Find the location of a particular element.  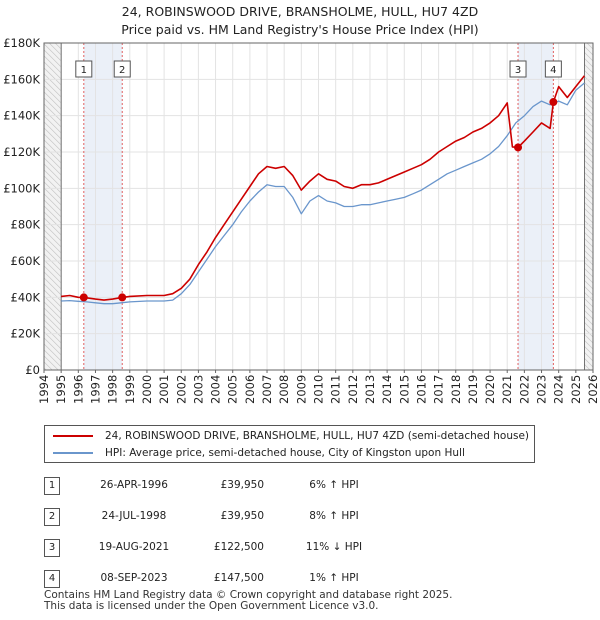

y-tick-label: £180K is located at coordinates (21, 43).